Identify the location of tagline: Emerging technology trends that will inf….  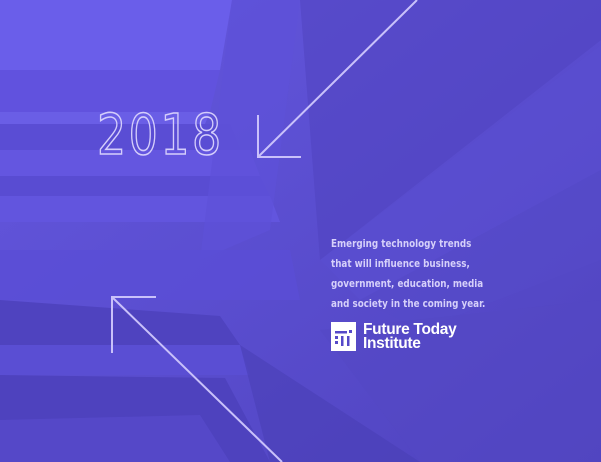
(423, 274).